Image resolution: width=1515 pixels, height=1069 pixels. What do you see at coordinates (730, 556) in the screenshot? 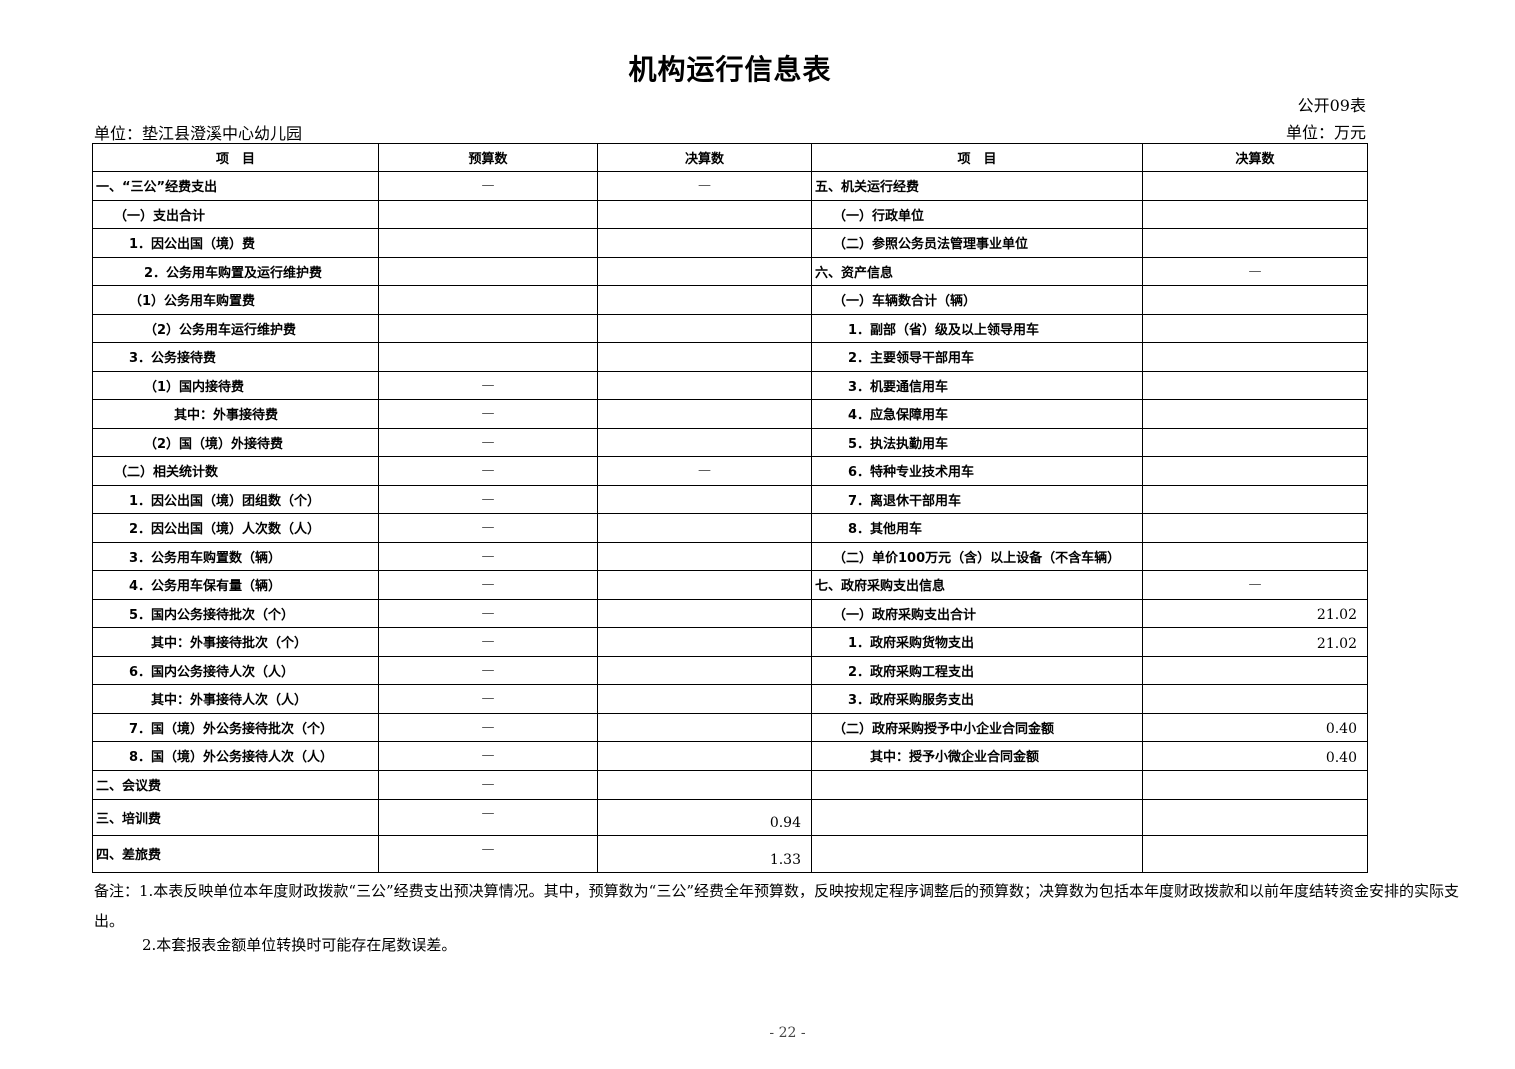
I see `table-row: 3．公务用车购置数（辆） — （二）单价100万元（含）以上设备（不含车辆）` at bounding box center [730, 556].